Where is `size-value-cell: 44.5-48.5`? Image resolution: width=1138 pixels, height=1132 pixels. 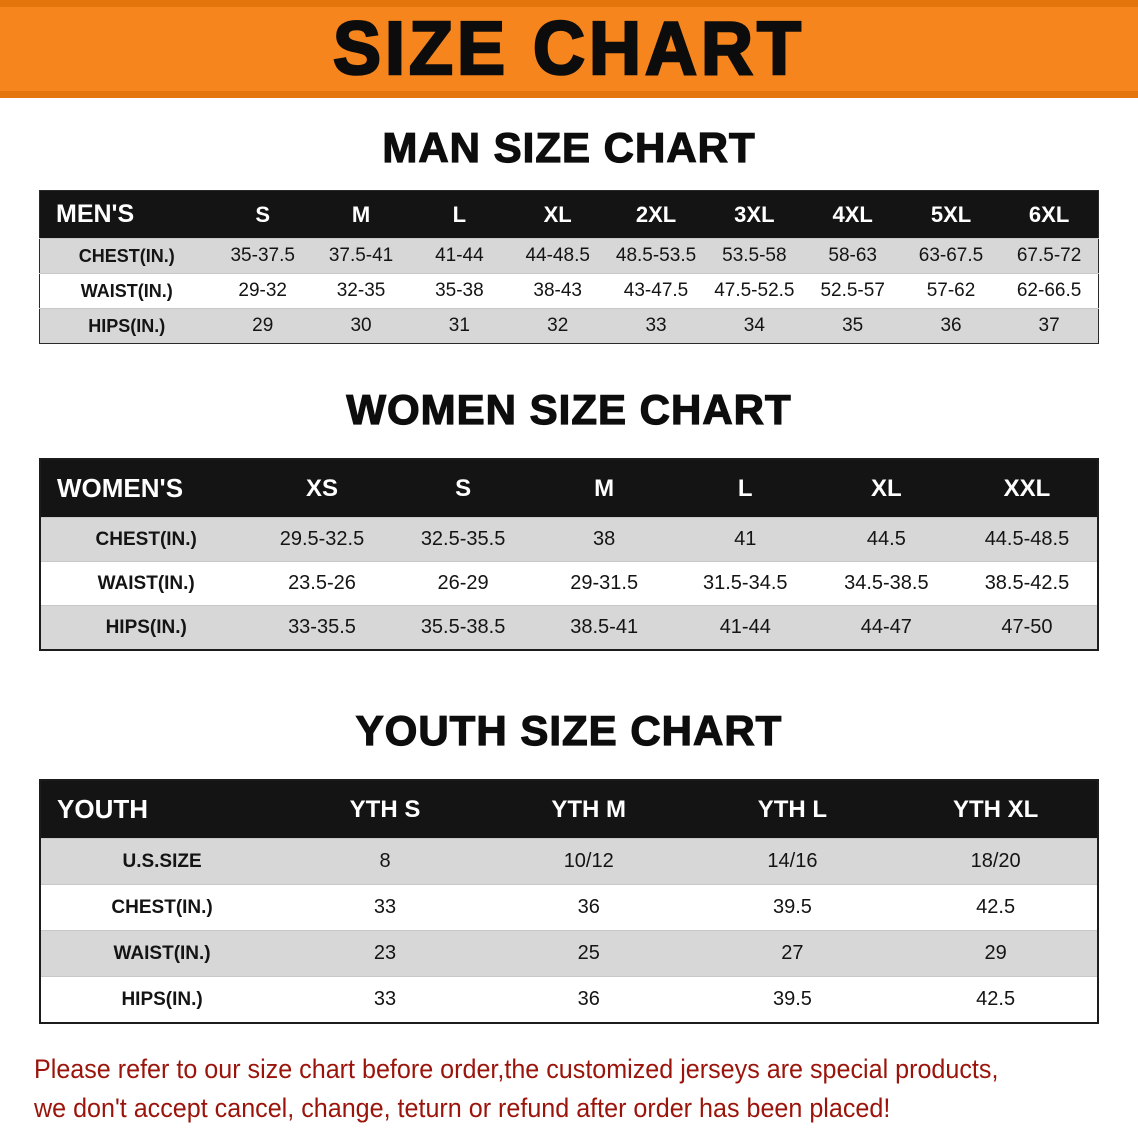 size-value-cell: 44.5-48.5 is located at coordinates (1027, 539).